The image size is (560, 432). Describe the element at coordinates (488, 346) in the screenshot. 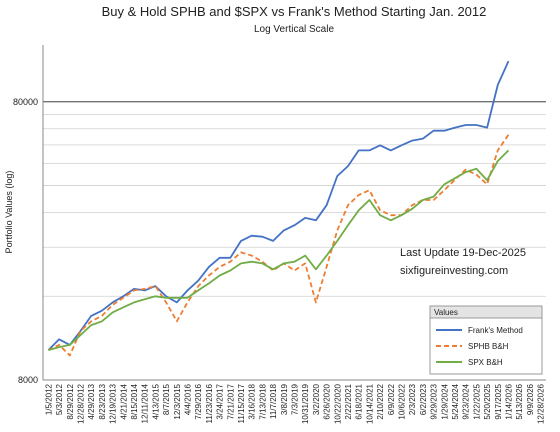

I see `legend-label: SPHB B&H` at that location.